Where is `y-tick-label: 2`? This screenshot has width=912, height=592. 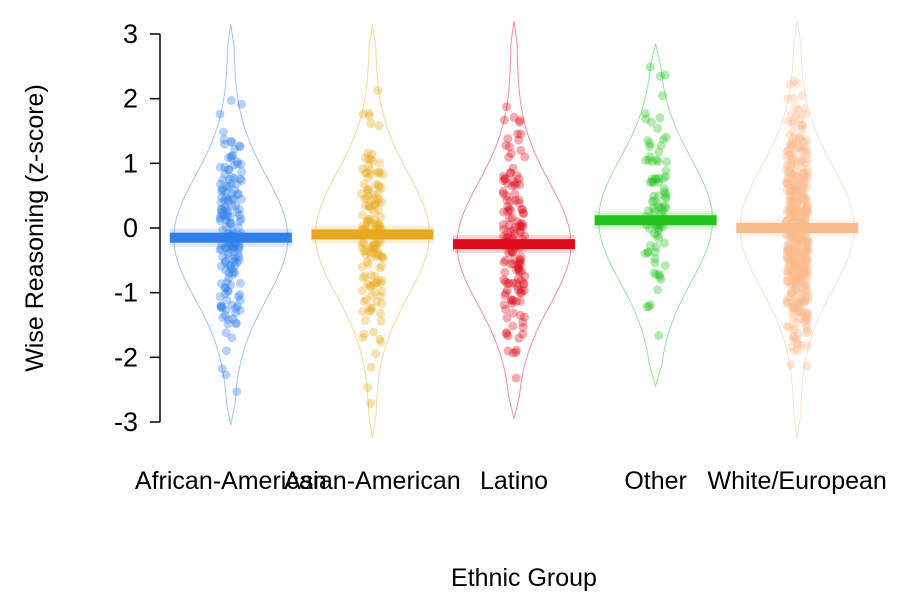 y-tick-label: 2 is located at coordinates (130, 99).